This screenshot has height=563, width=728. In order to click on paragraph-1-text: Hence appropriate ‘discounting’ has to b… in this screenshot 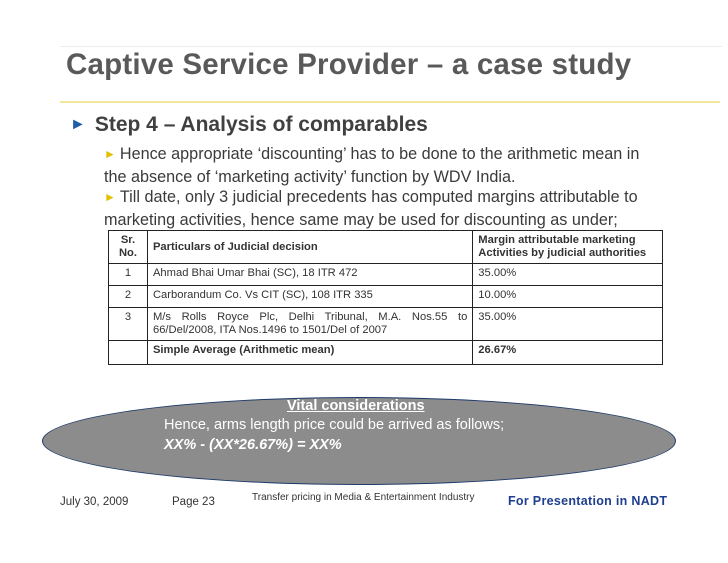, I will do `click(372, 165)`.